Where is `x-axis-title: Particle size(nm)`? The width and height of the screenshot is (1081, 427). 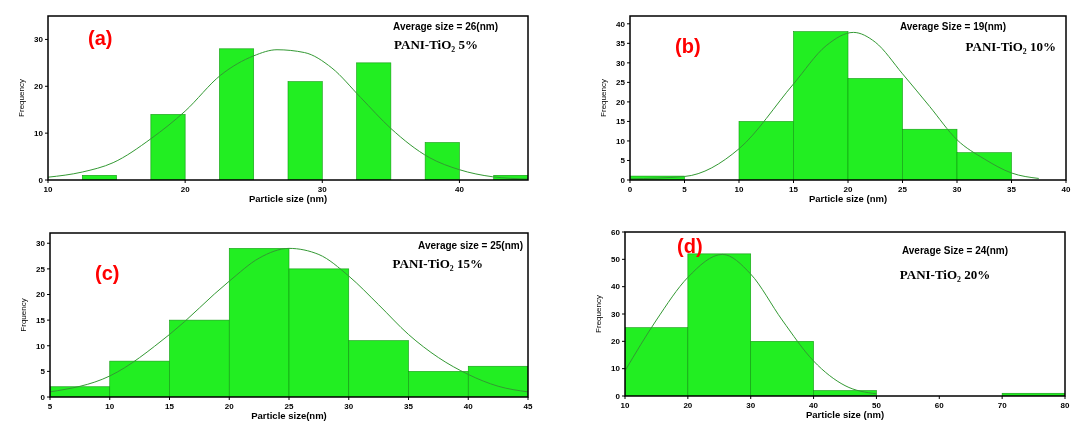 x-axis-title: Particle size(nm) is located at coordinates (289, 415).